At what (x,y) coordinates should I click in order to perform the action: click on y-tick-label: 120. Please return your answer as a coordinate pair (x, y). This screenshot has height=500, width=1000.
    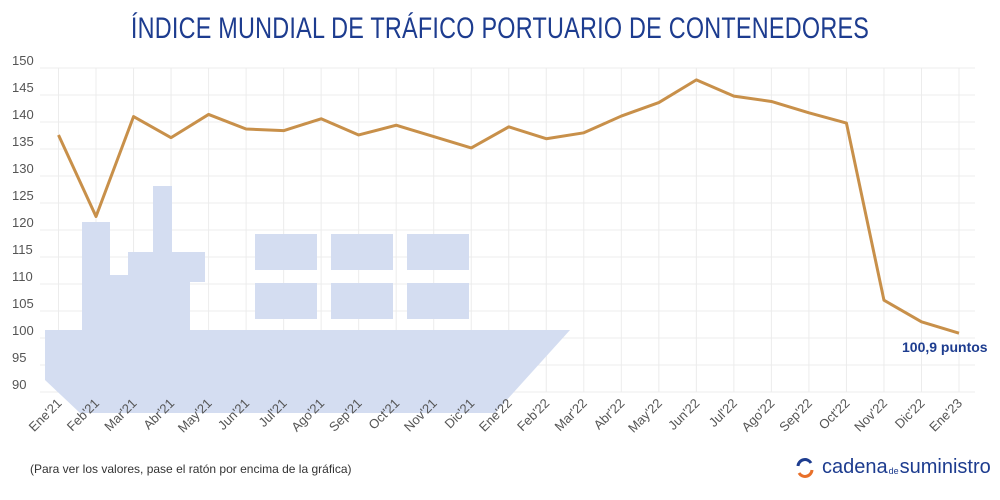
    Looking at the image, I should click on (23, 222).